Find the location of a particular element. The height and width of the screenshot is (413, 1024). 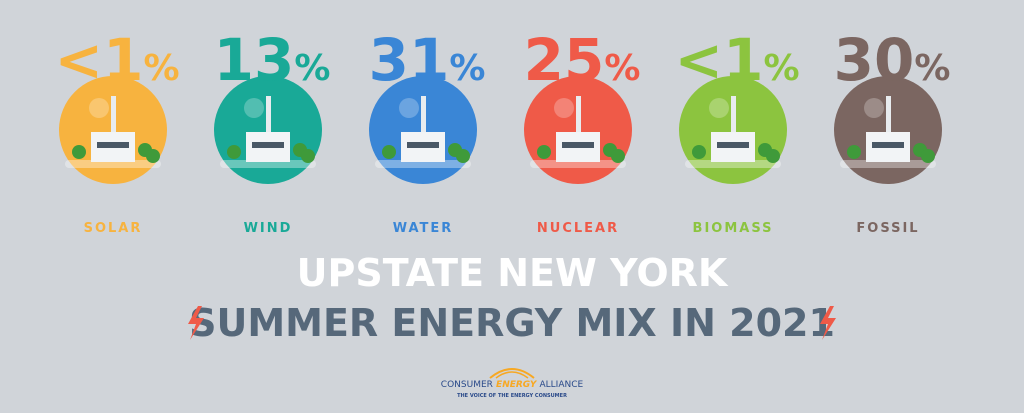

energy-item: 30% FOSSIL is located at coordinates (892, 131).